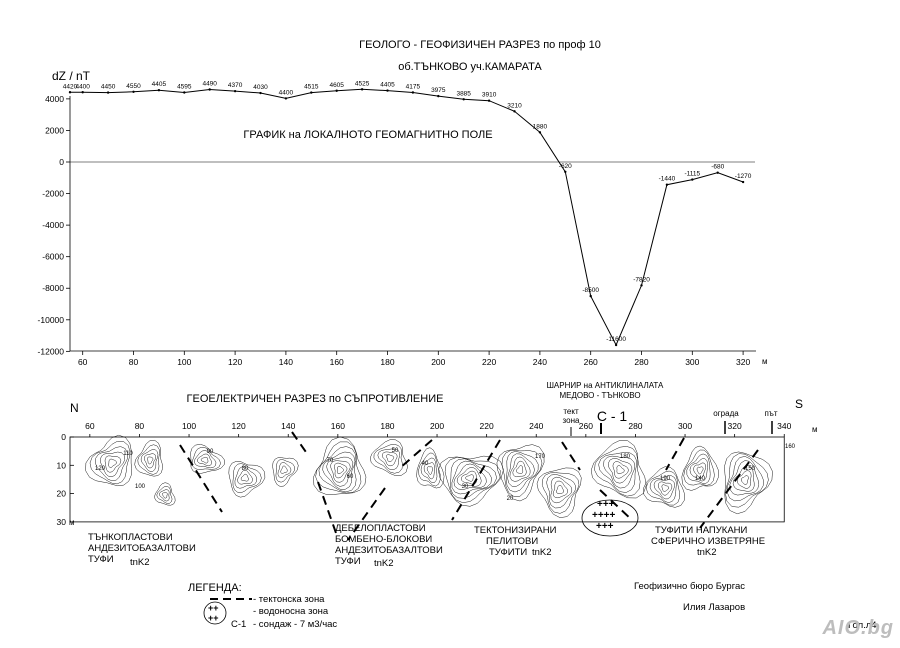 The width and height of the screenshot is (900, 648). I want to click on section-x-tick-label: 100, so click(189, 426).